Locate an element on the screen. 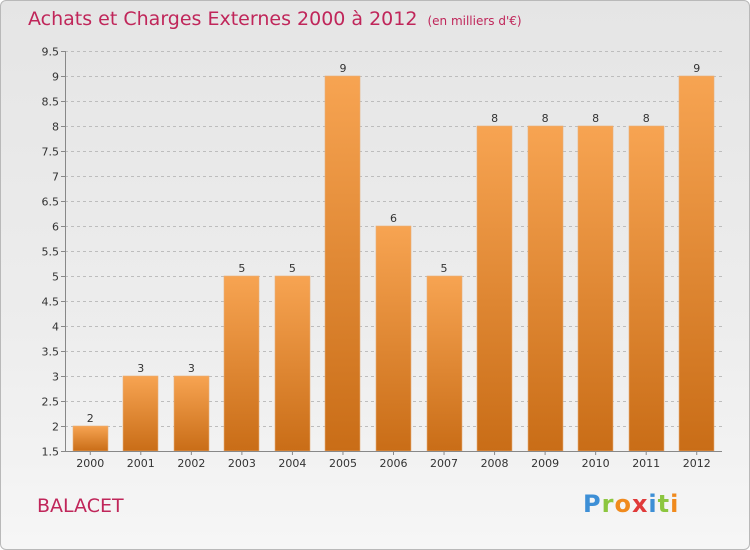  y-tick-label: 6.5 is located at coordinates (51, 202).